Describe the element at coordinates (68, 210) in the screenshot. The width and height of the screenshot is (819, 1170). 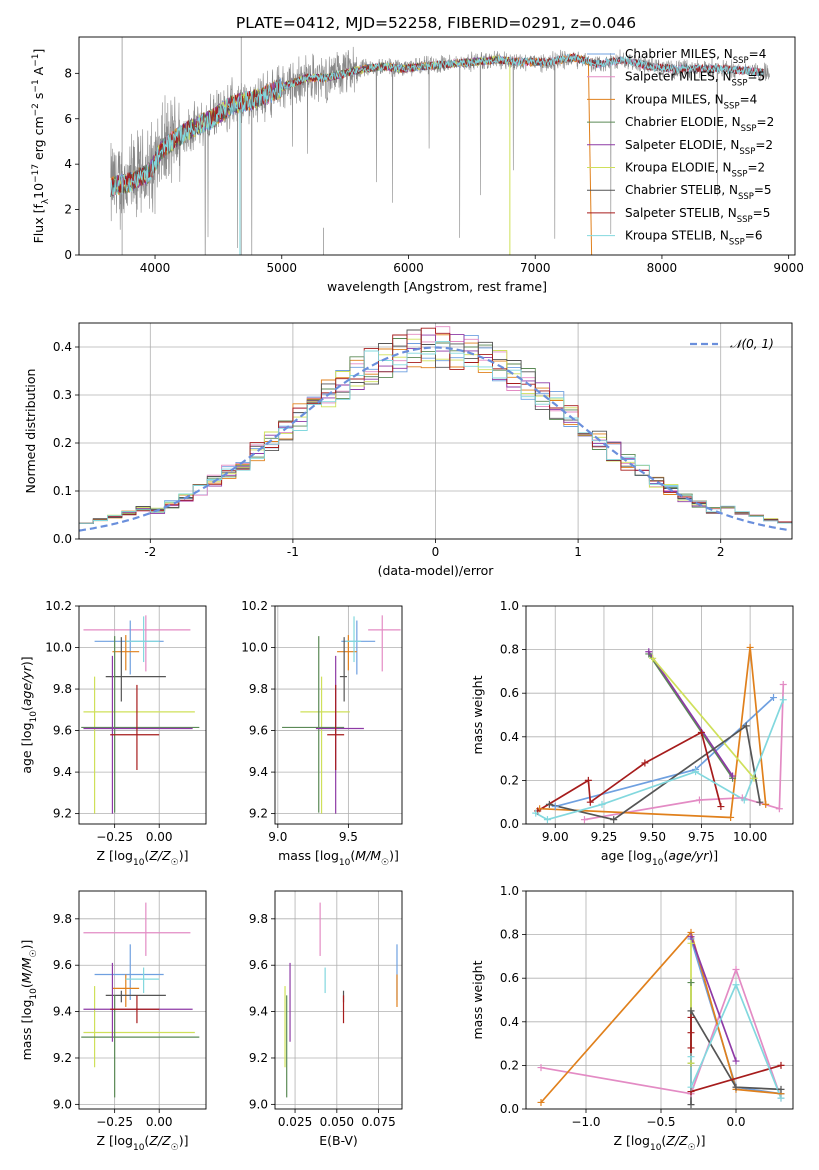
I see `spectrum-ytick-label: 2` at that location.